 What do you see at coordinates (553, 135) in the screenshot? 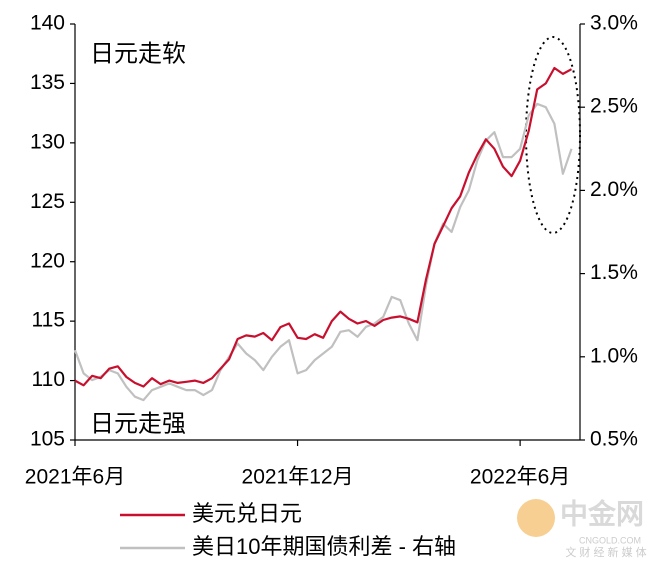
I see `highlight-ellipse` at bounding box center [553, 135].